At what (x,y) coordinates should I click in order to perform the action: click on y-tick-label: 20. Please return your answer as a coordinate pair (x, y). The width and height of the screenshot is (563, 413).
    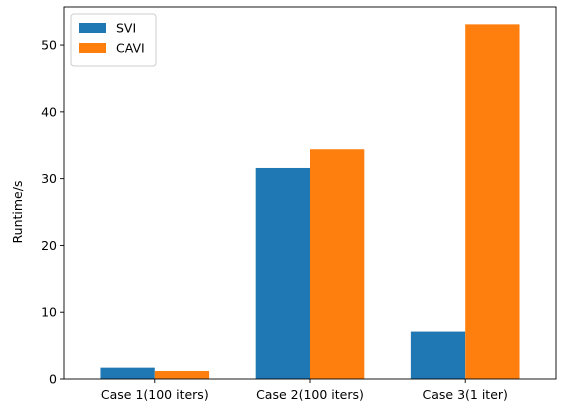
    Looking at the image, I should click on (49, 245).